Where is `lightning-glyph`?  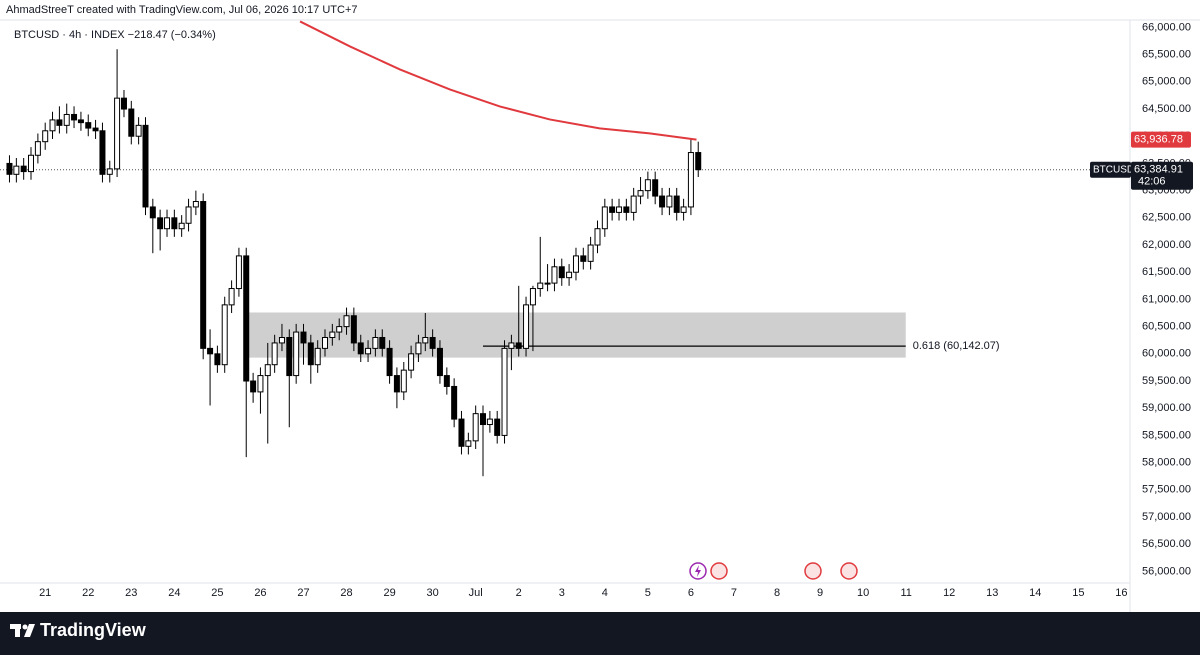 lightning-glyph is located at coordinates (698, 571).